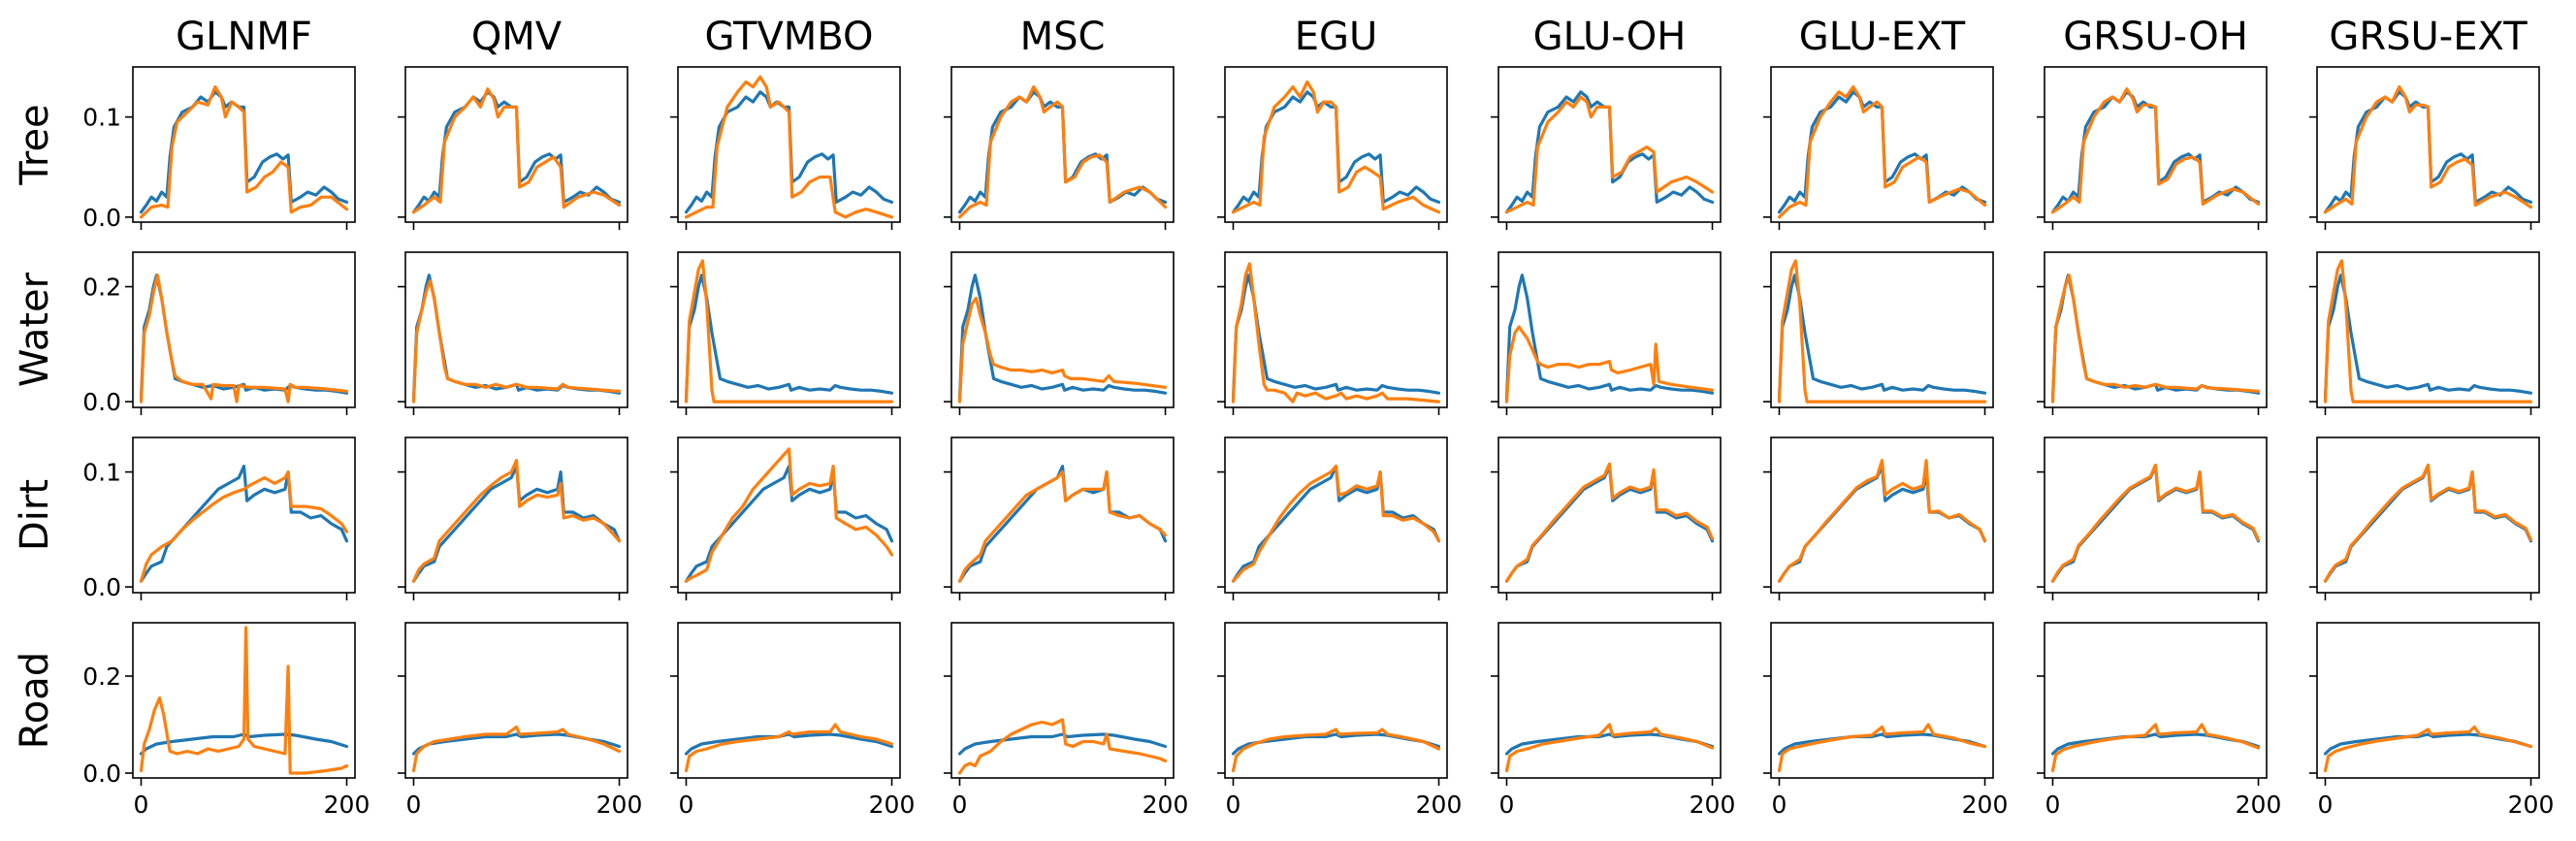 The image size is (2576, 841). Describe the element at coordinates (244, 37) in the screenshot. I see `column-title-glnmf: GLNMF` at that location.